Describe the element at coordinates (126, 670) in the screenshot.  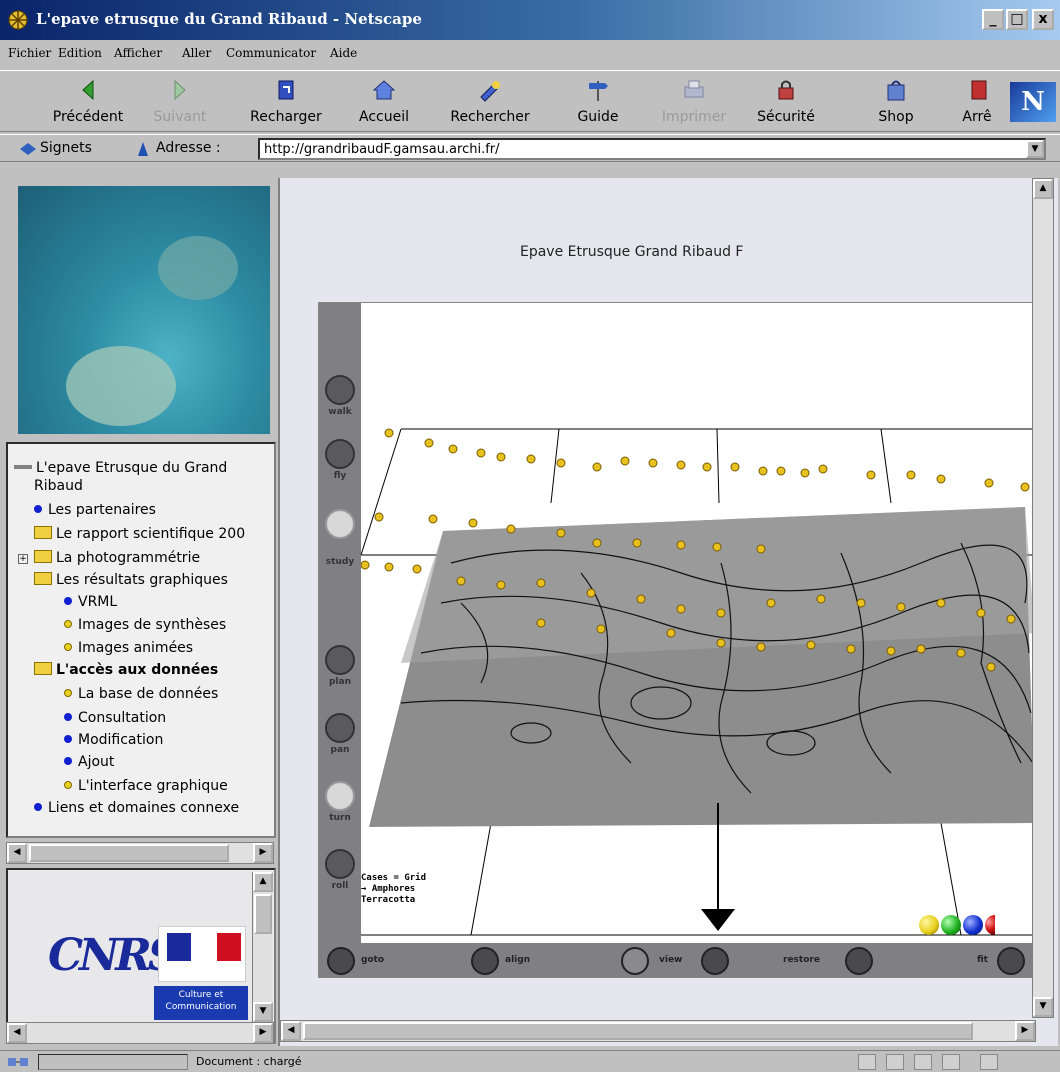
I see `tree-item-acces-donnees: L'accès aux données` at that location.